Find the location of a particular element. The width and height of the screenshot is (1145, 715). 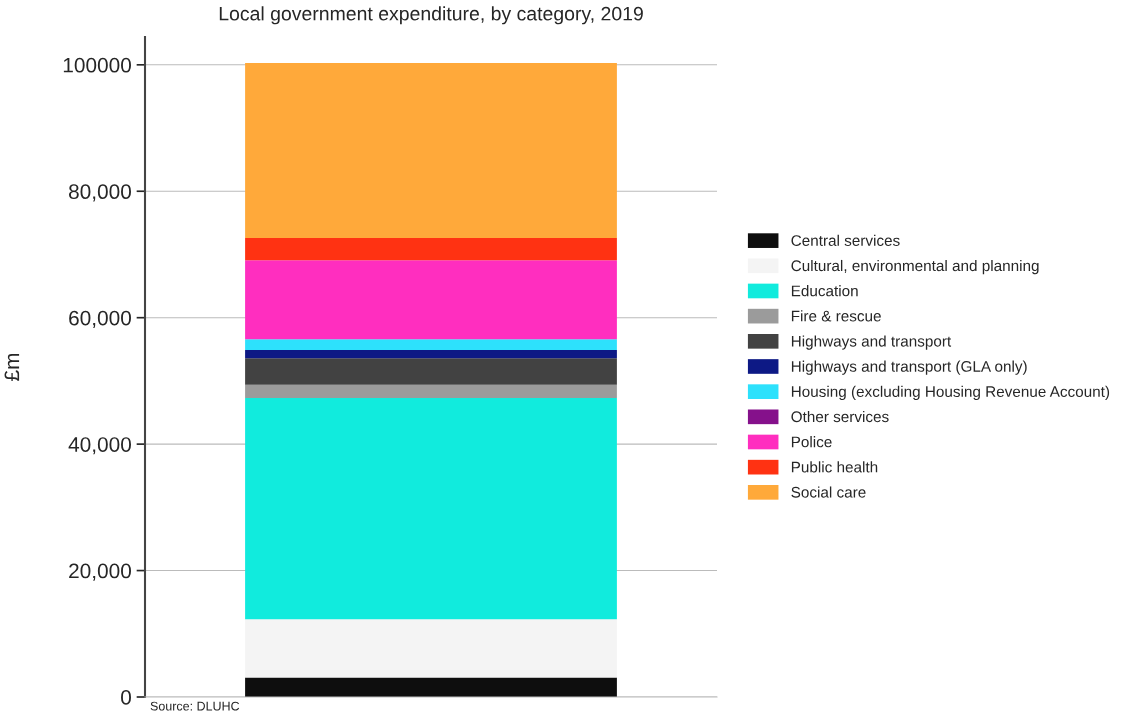

legend-label: Cultural, environmental and planning is located at coordinates (915, 267).